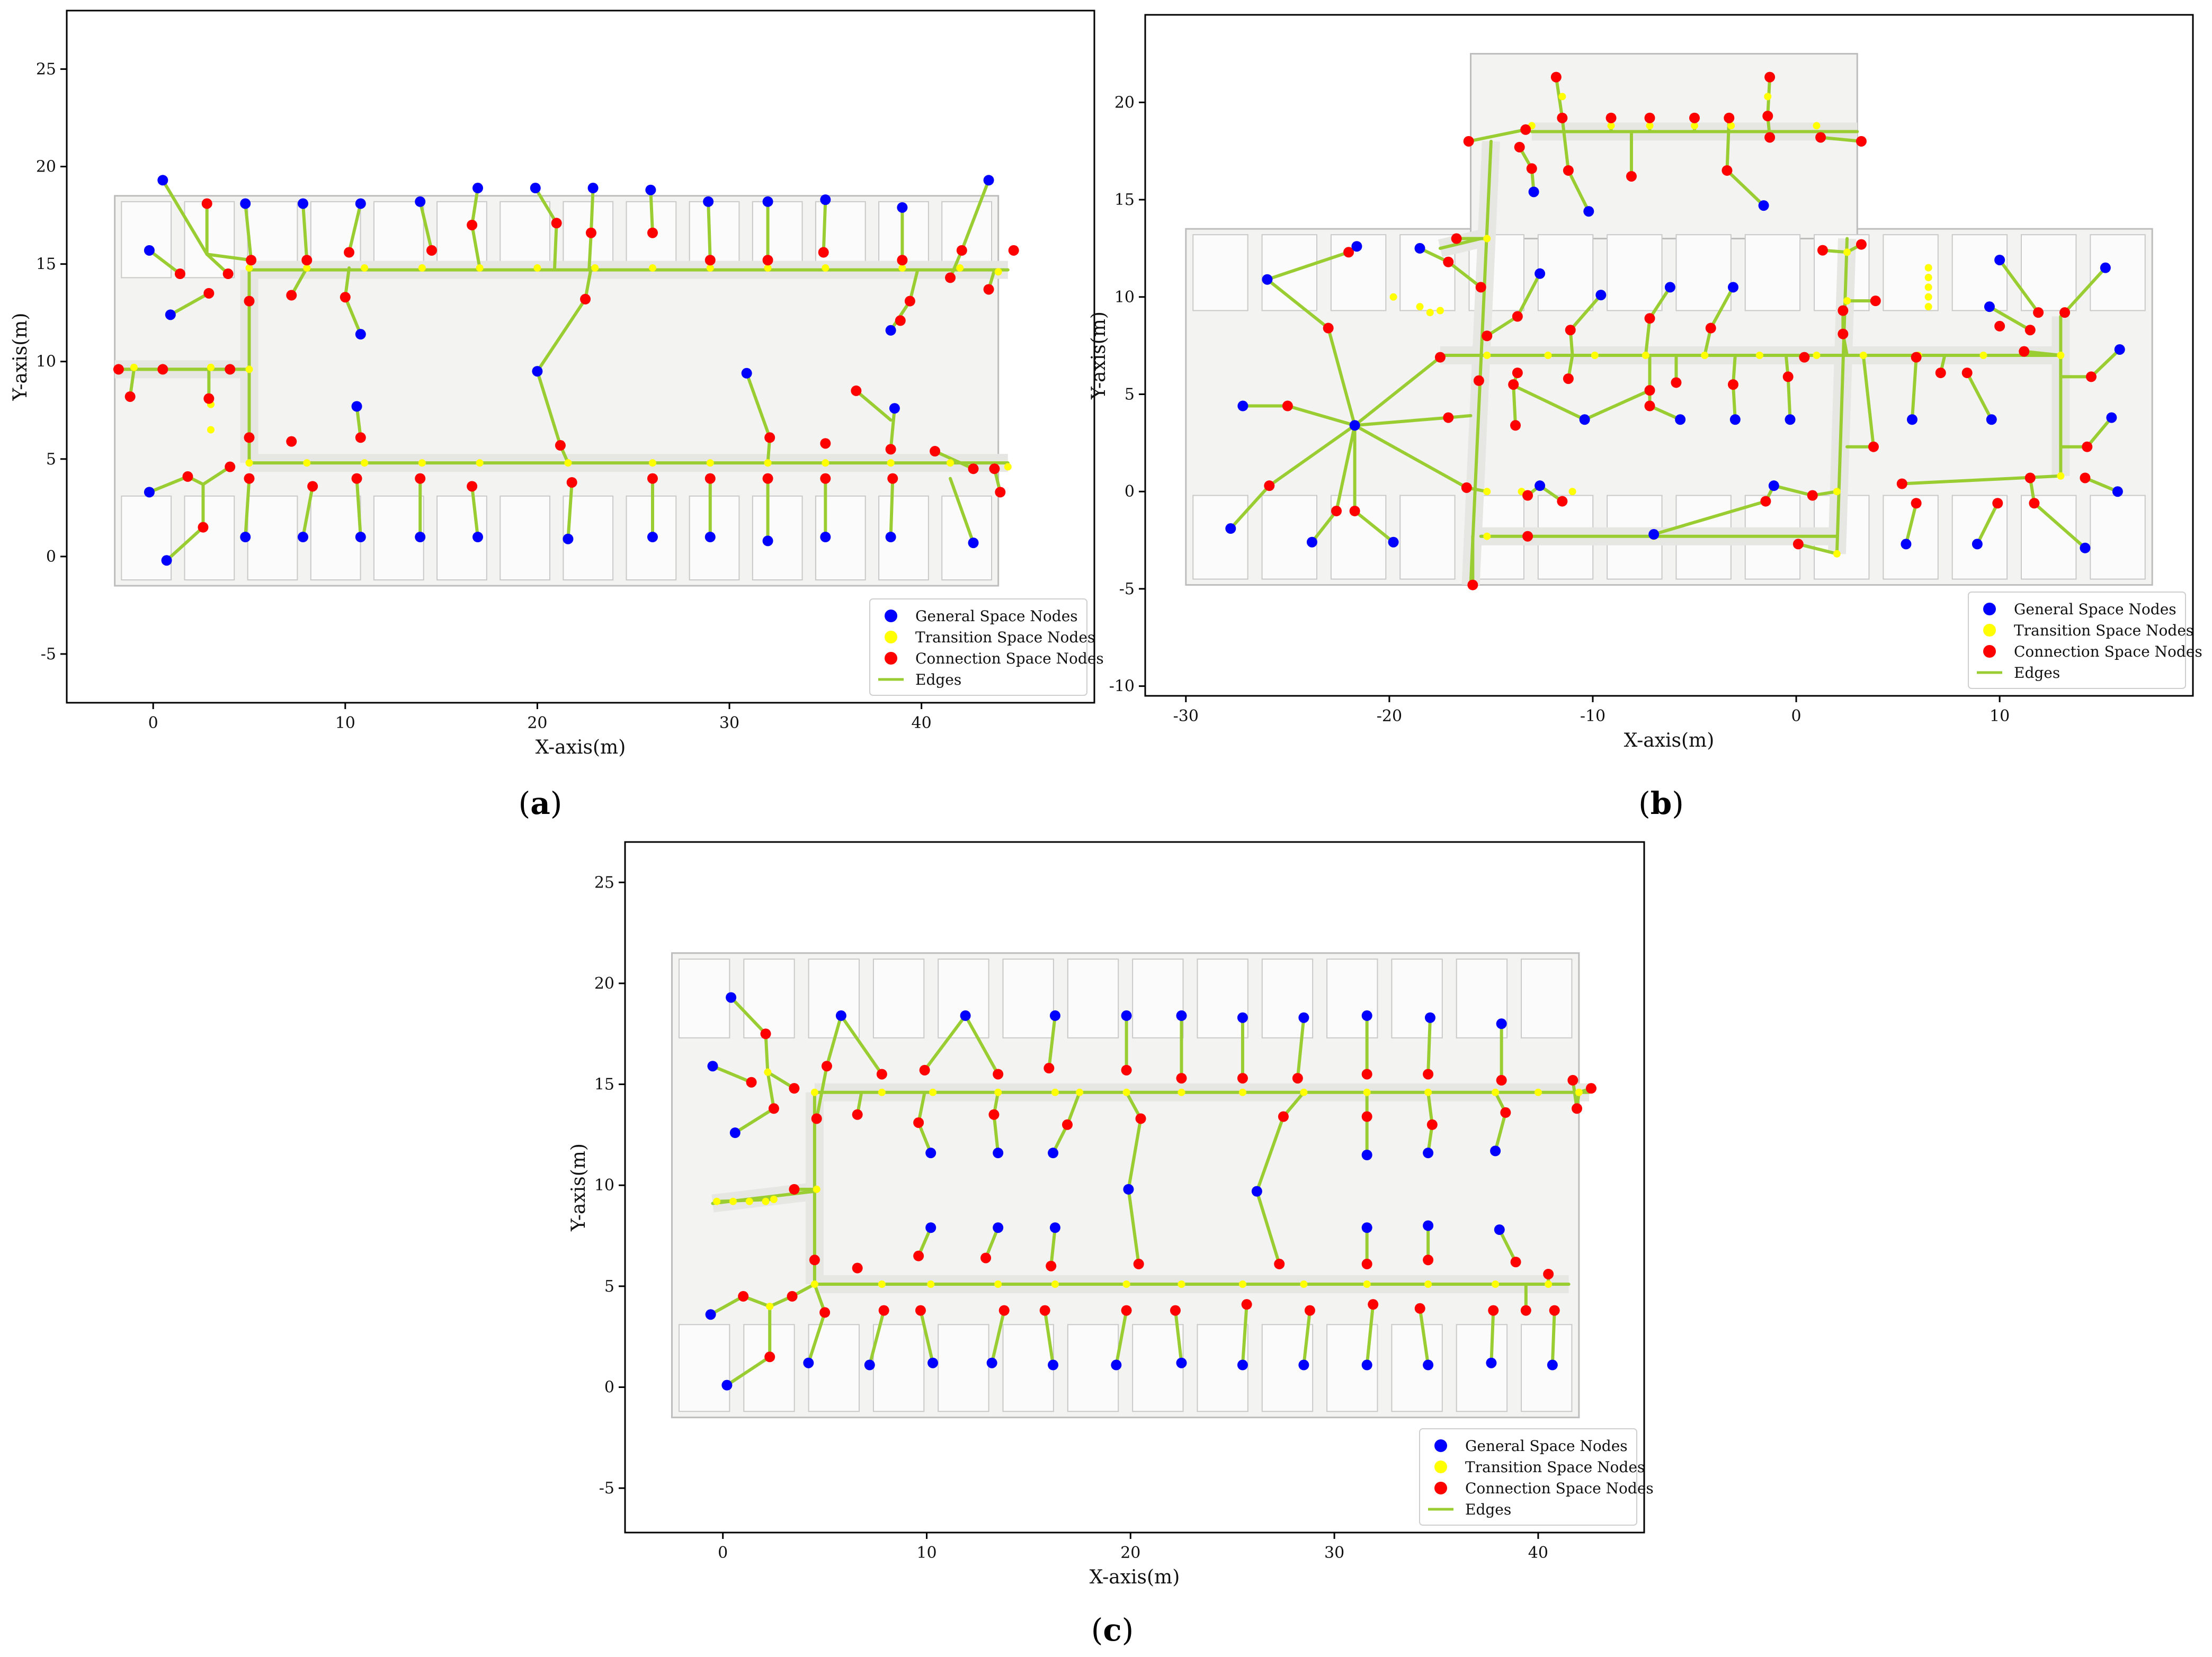  I want to click on legend-box, so click(978, 647).